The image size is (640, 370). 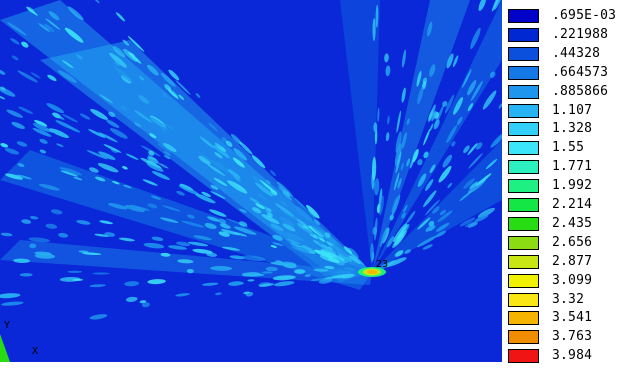 What do you see at coordinates (35, 351) in the screenshot?
I see `x-axis-label: X` at bounding box center [35, 351].